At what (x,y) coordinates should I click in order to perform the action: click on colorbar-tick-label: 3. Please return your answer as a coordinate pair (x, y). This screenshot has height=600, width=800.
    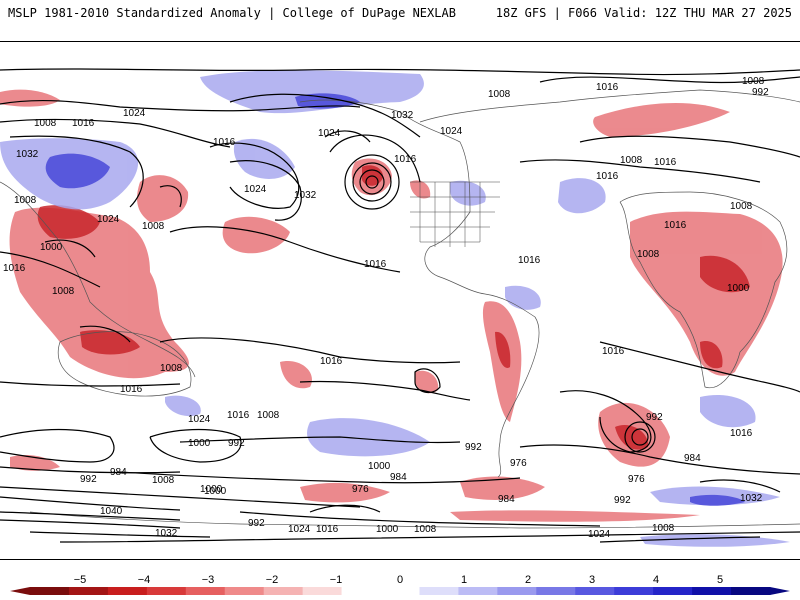
    Looking at the image, I should click on (592, 580).